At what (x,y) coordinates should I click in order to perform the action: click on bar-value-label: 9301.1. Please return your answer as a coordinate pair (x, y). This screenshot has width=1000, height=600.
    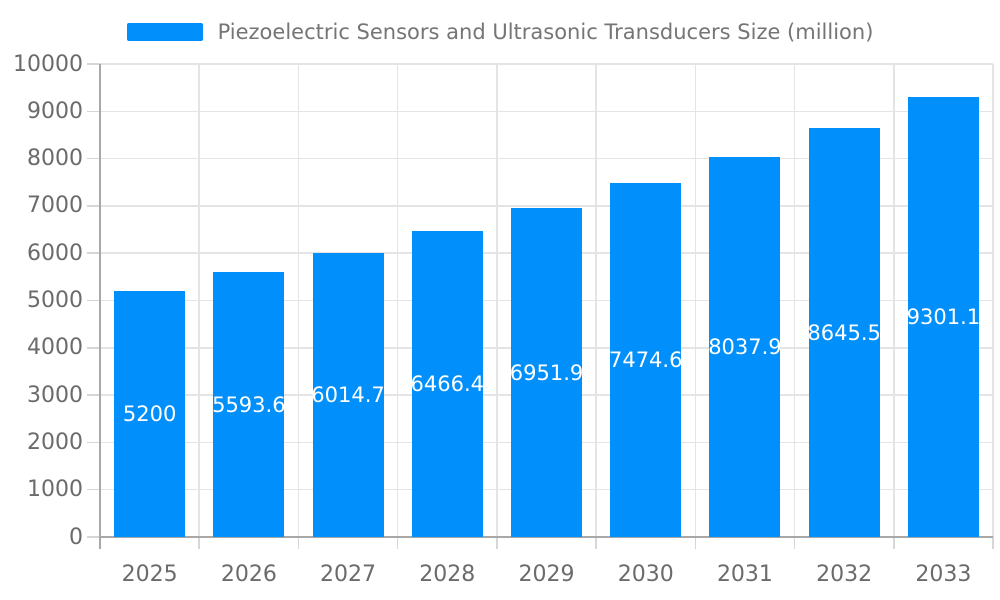
    Looking at the image, I should click on (943, 317).